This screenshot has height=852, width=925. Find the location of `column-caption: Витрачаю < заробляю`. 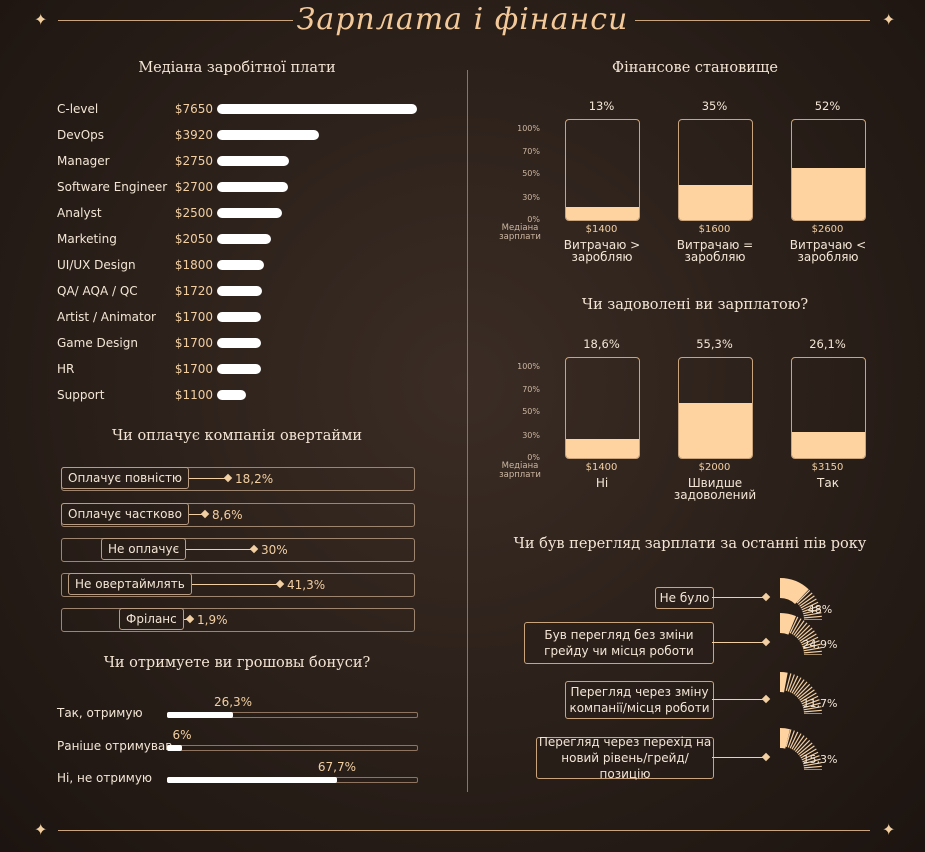

column-caption: Витрачаю < заробляю is located at coordinates (828, 251).